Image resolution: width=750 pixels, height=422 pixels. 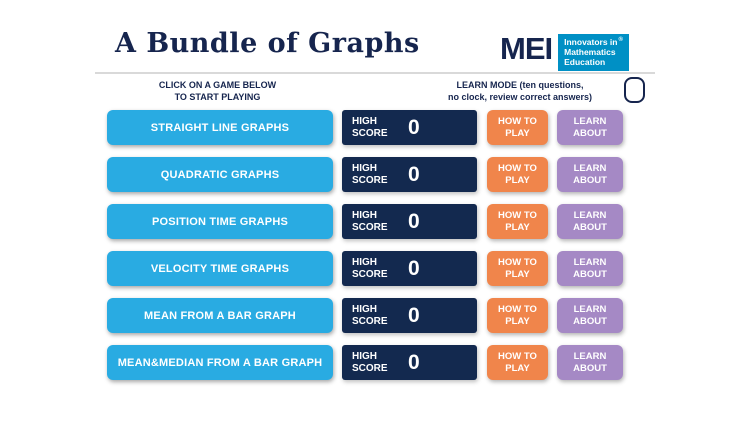 I want to click on page-title: A Bundle of Graphs, so click(x=267, y=43).